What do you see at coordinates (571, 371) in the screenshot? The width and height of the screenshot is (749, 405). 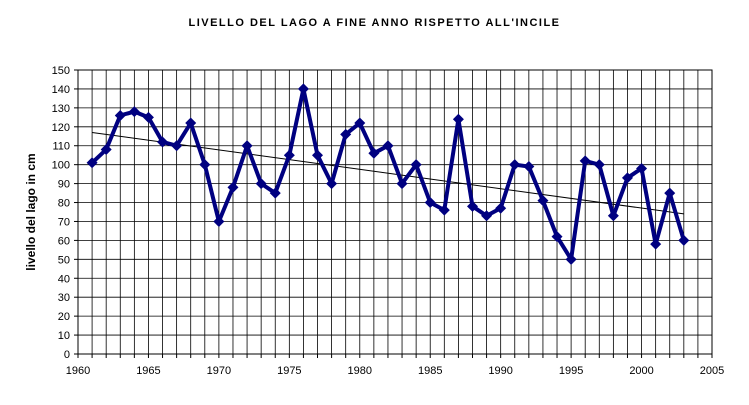 I see `x-tick-label: 1995` at bounding box center [571, 371].